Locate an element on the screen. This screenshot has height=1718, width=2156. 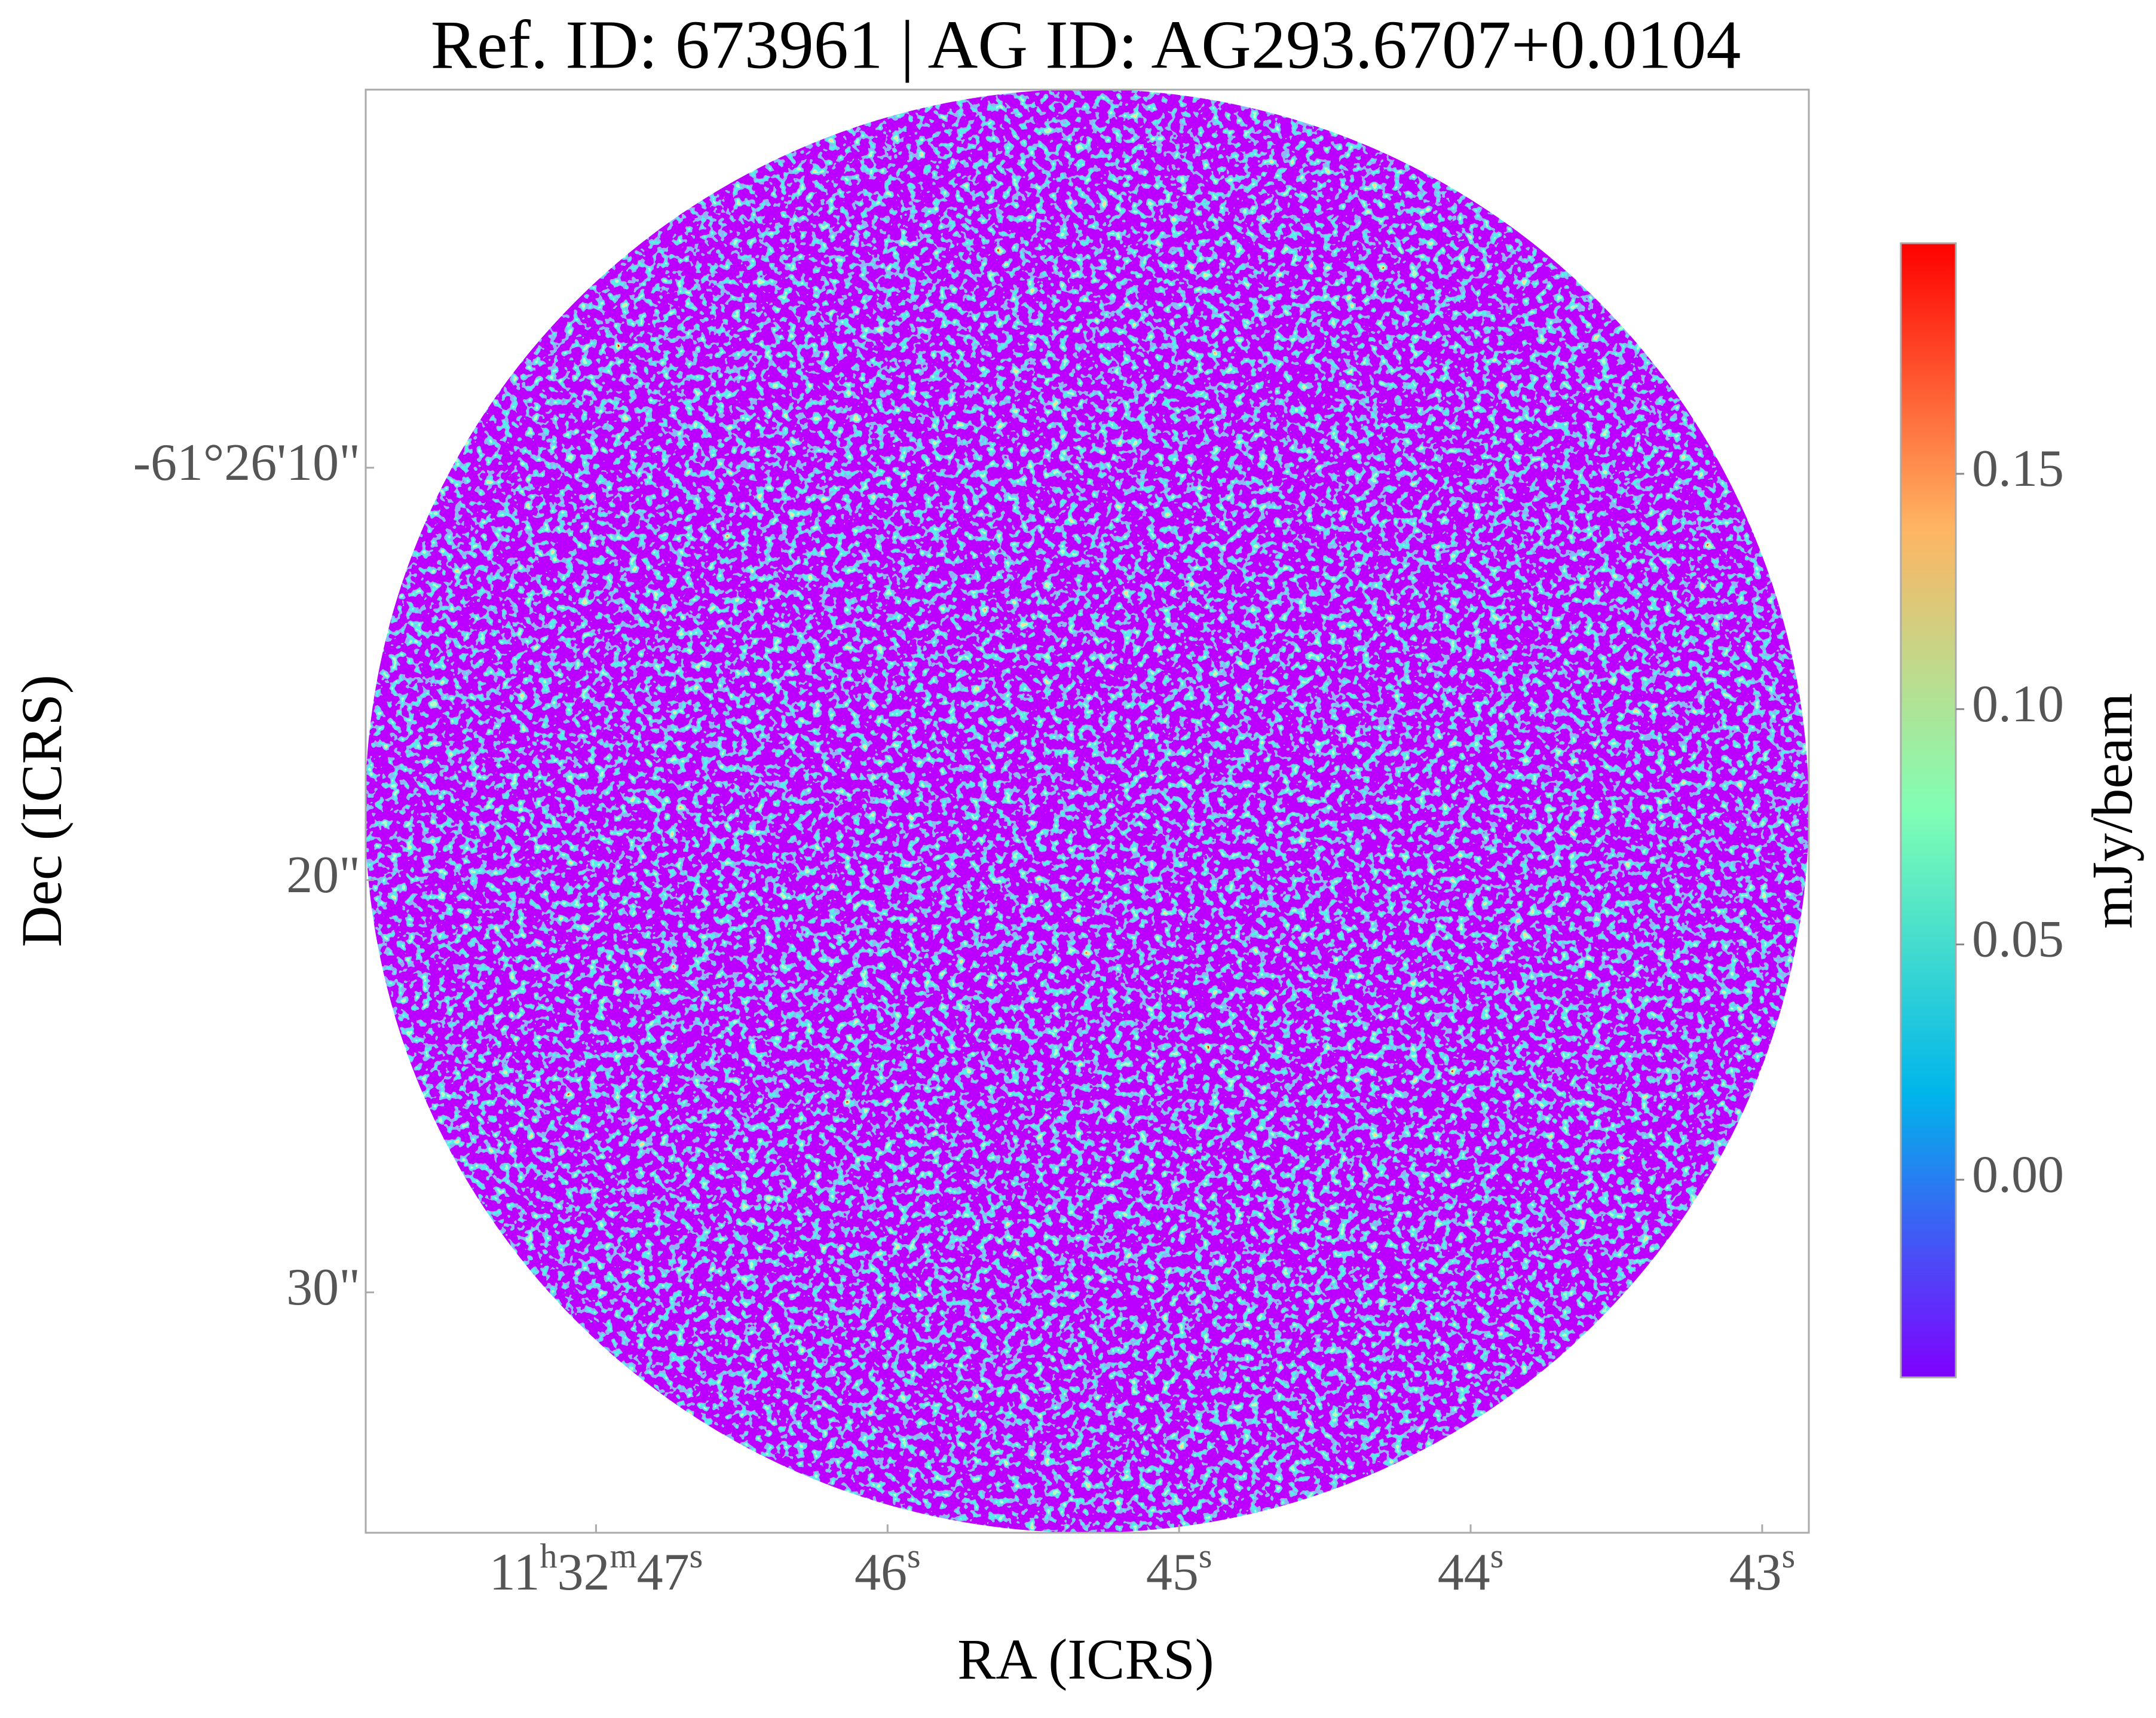
y-tick-label: 20" is located at coordinates (323, 875).